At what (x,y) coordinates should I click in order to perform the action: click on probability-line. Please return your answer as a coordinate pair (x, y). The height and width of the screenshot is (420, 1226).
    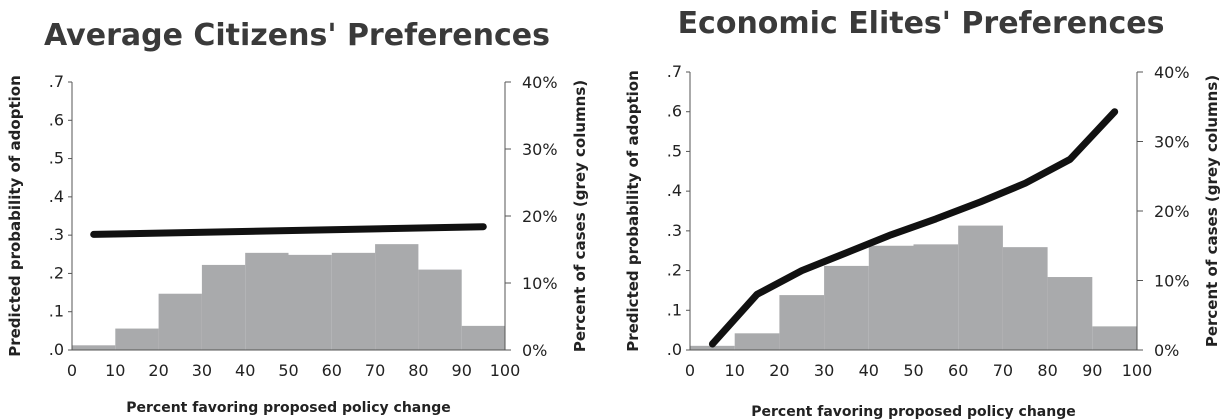
    Looking at the image, I should click on (288, 230).